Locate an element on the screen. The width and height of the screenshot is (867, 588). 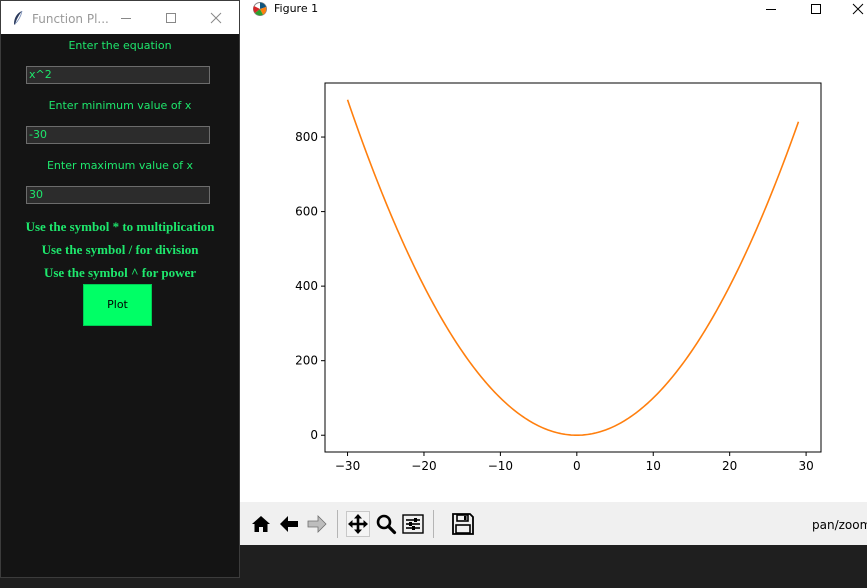
y-tick-label: 200 is located at coordinates (306, 361).